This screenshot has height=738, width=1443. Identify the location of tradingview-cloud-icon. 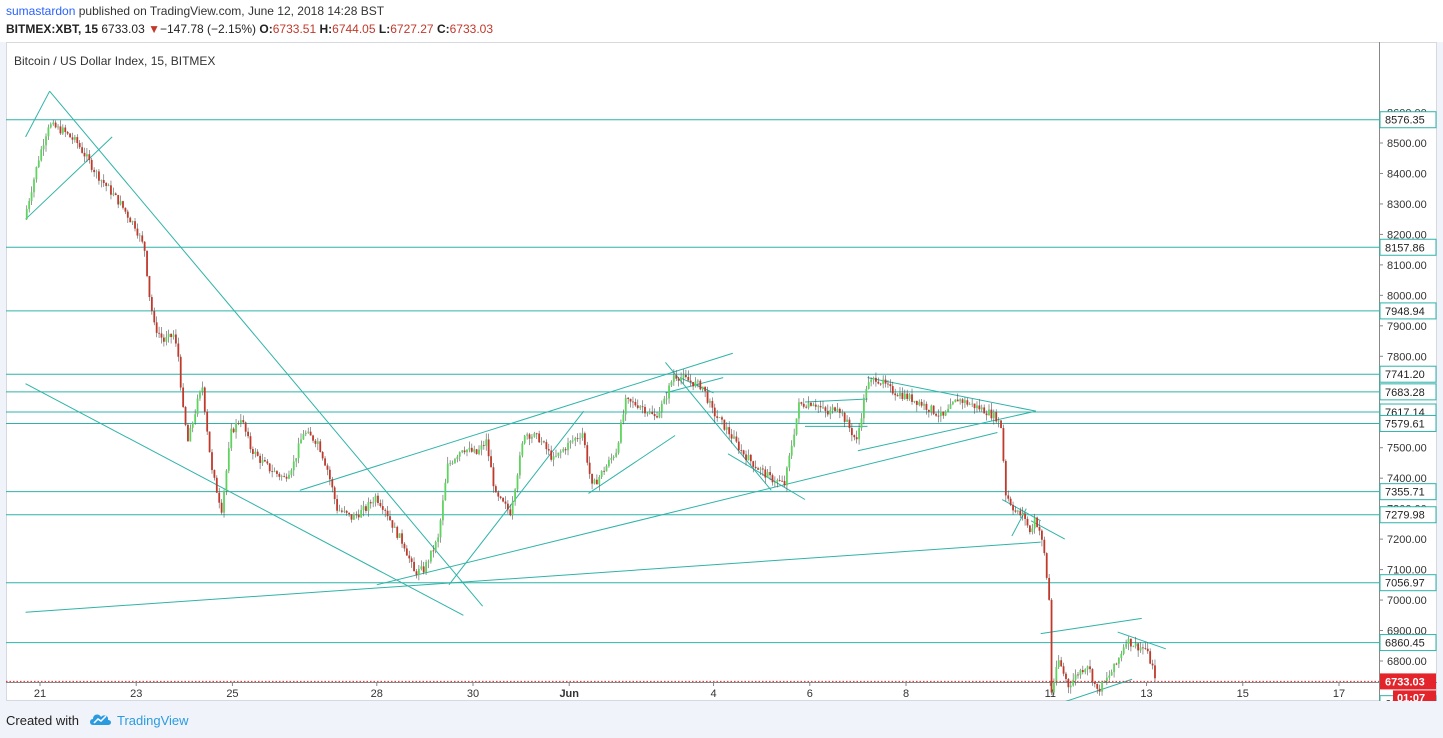
(100, 719).